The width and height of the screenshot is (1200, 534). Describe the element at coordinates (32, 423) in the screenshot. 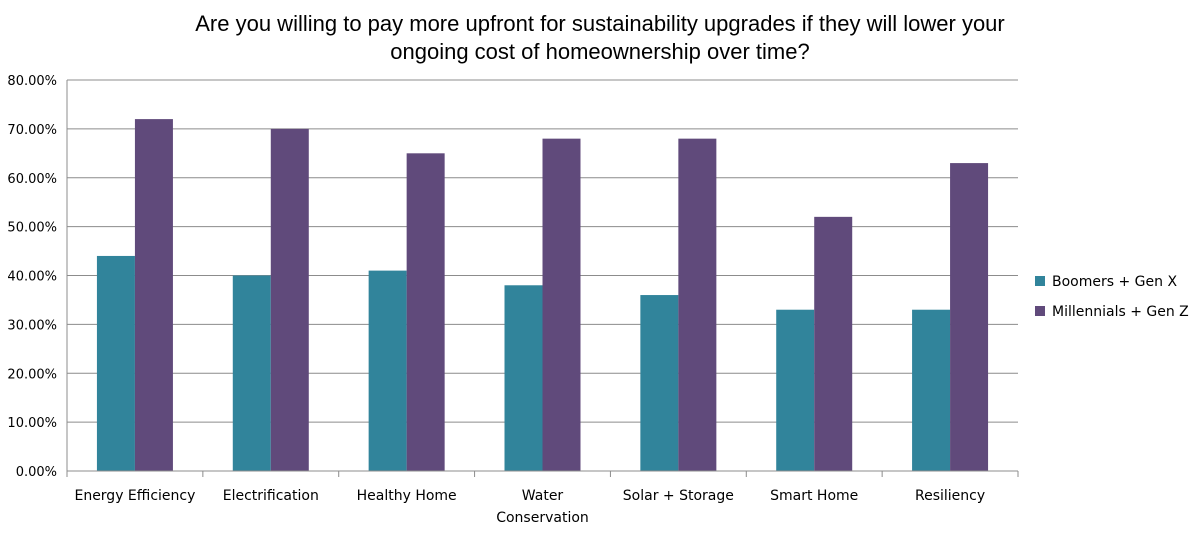

I see `y-tick-label: 10.00%` at that location.